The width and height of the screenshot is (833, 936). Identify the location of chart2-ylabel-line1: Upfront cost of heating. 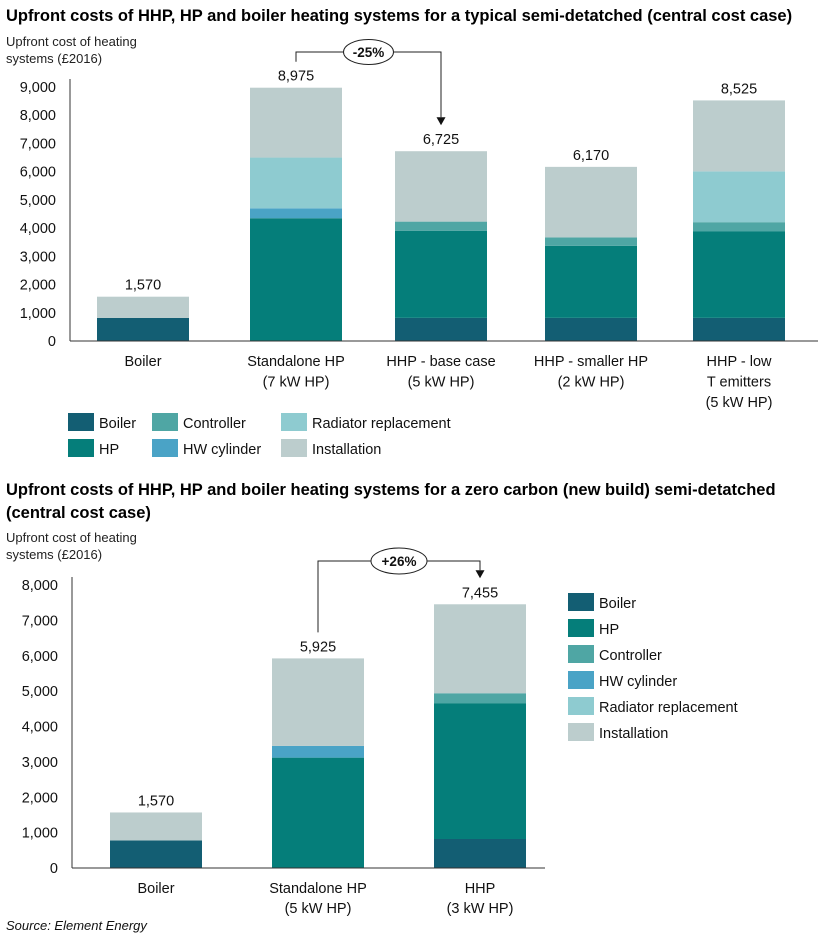
(71, 537).